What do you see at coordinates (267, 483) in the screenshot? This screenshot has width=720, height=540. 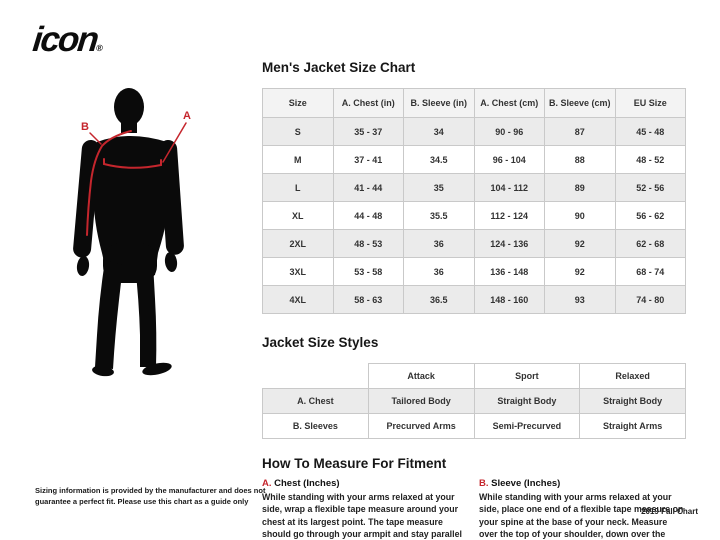 I see `chest-prefix: A.` at bounding box center [267, 483].